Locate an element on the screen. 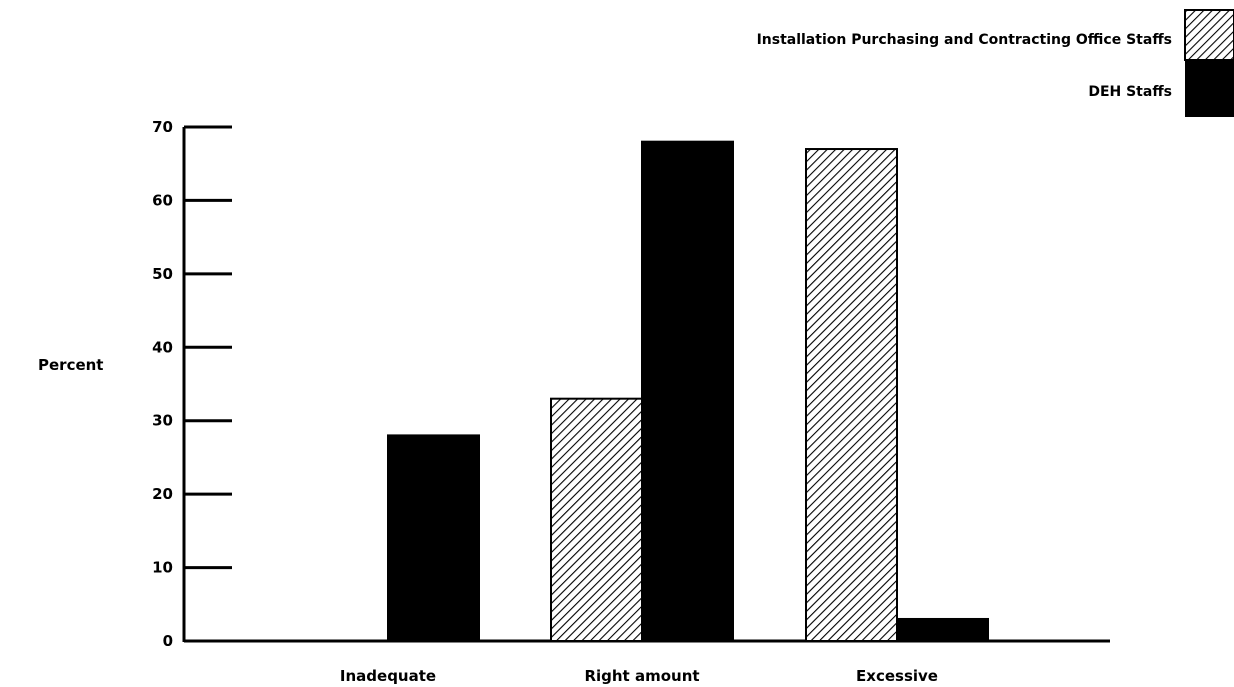 This screenshot has height=687, width=1234. y-tick-label-50: 50 is located at coordinates (162, 274).